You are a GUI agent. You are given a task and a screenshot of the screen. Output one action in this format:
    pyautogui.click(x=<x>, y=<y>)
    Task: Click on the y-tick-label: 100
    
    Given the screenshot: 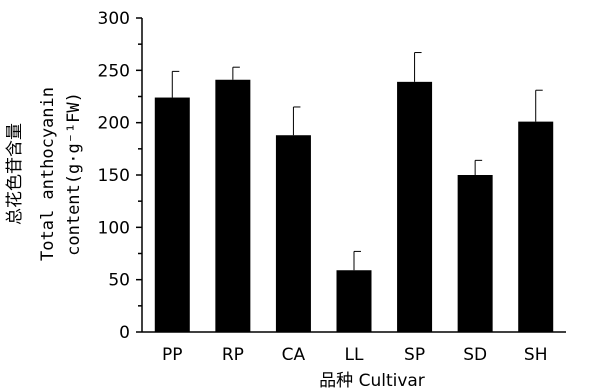 What is the action you would take?
    pyautogui.click(x=114, y=228)
    